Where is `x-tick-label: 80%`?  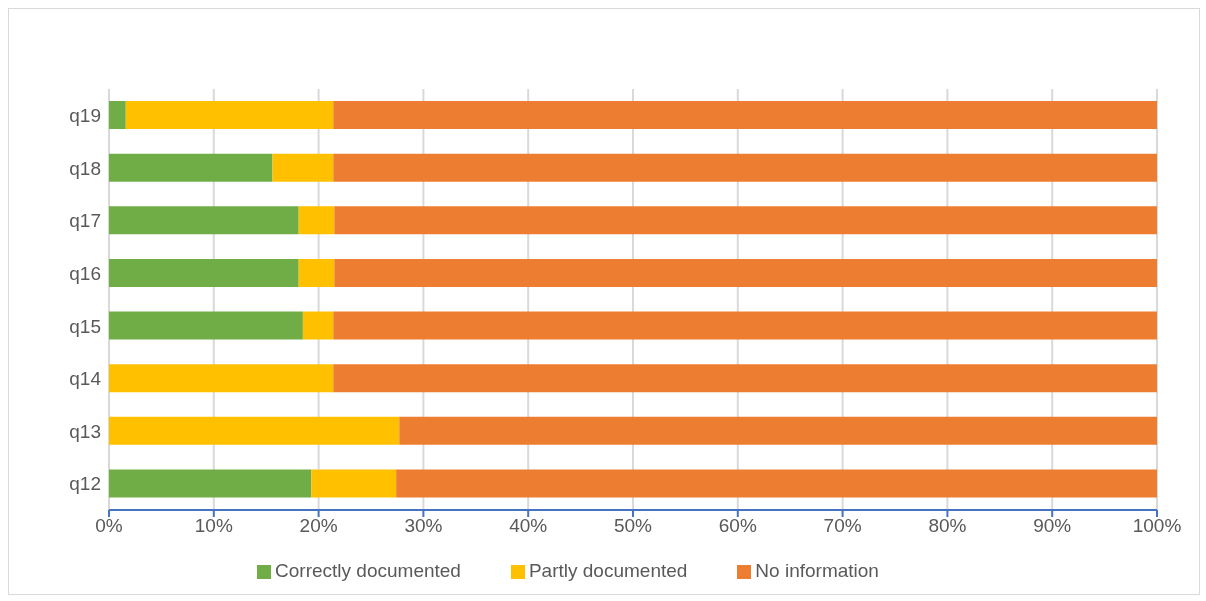 x-tick-label: 80% is located at coordinates (947, 526).